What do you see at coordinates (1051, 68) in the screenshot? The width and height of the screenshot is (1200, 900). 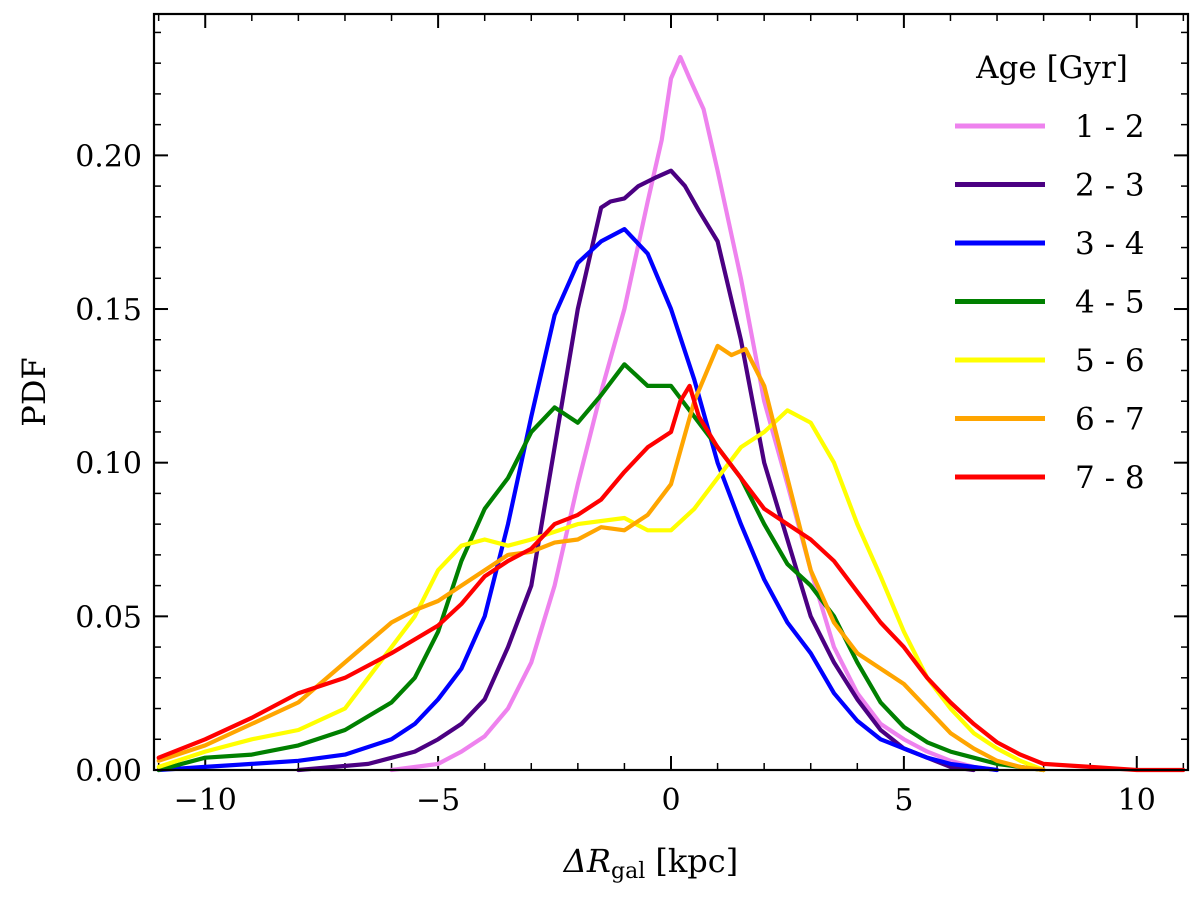 I see `legend-title: Age [Gyr]` at bounding box center [1051, 68].